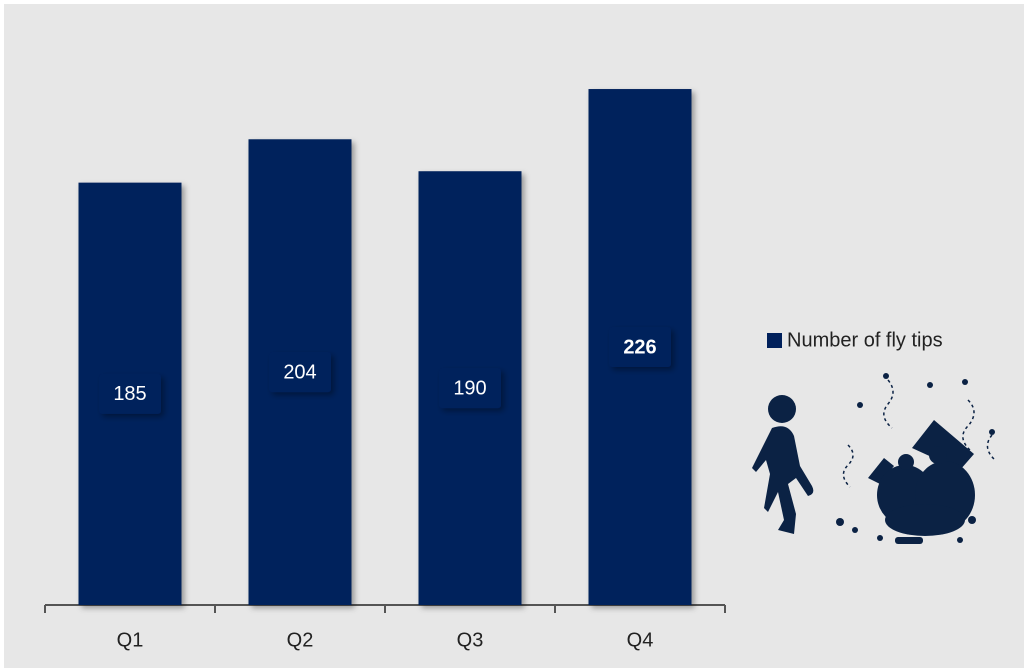  Describe the element at coordinates (470, 640) in the screenshot. I see `x-tick-label: Q3` at that location.